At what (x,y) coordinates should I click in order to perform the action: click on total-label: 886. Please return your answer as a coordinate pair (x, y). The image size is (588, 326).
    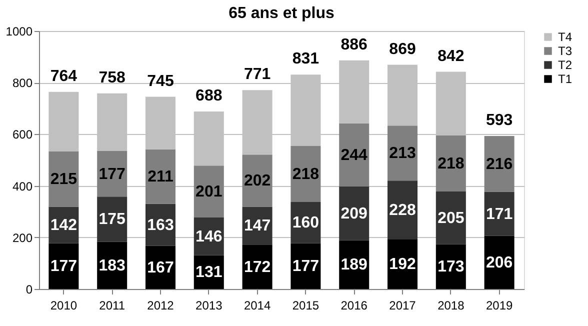
    Looking at the image, I should click on (354, 45).